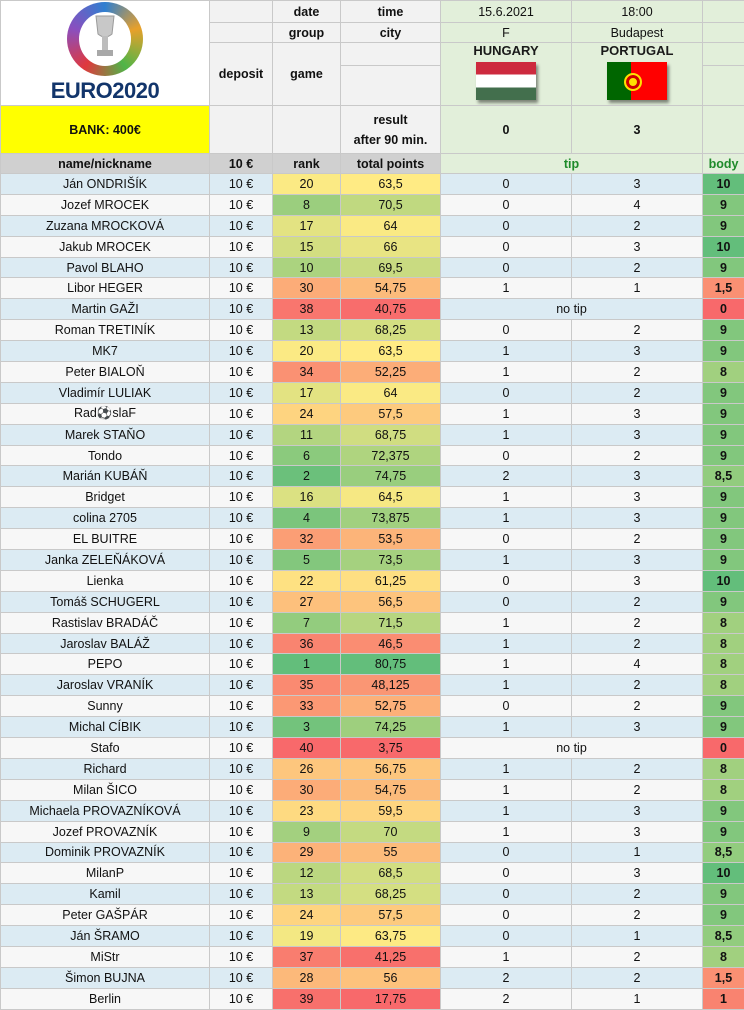 Image resolution: width=744 pixels, height=1010 pixels. I want to click on column-header-total: total points, so click(391, 164).